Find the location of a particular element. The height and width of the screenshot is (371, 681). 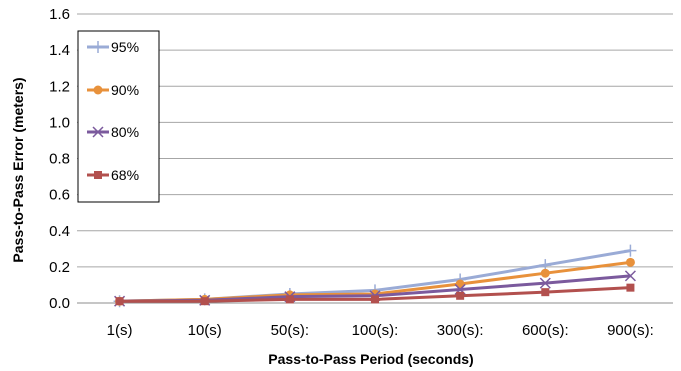

y-tick-label: 0.8 is located at coordinates (59, 159).